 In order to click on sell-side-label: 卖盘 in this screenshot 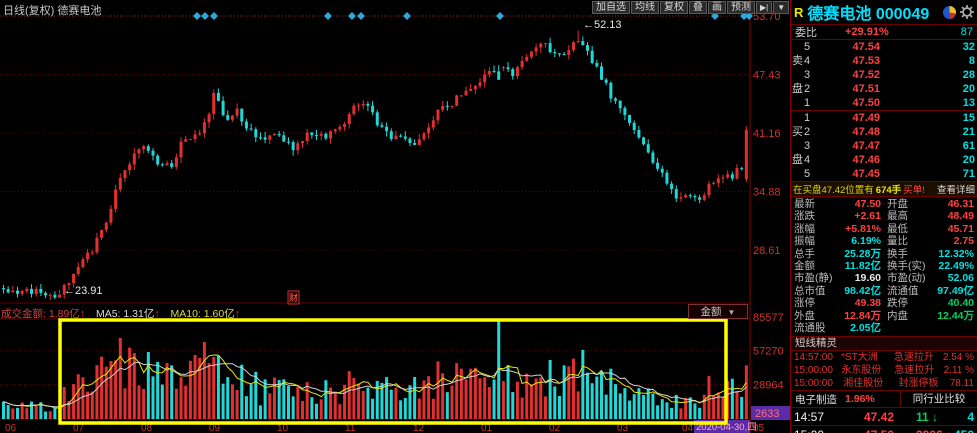, I will do `click(797, 75)`.